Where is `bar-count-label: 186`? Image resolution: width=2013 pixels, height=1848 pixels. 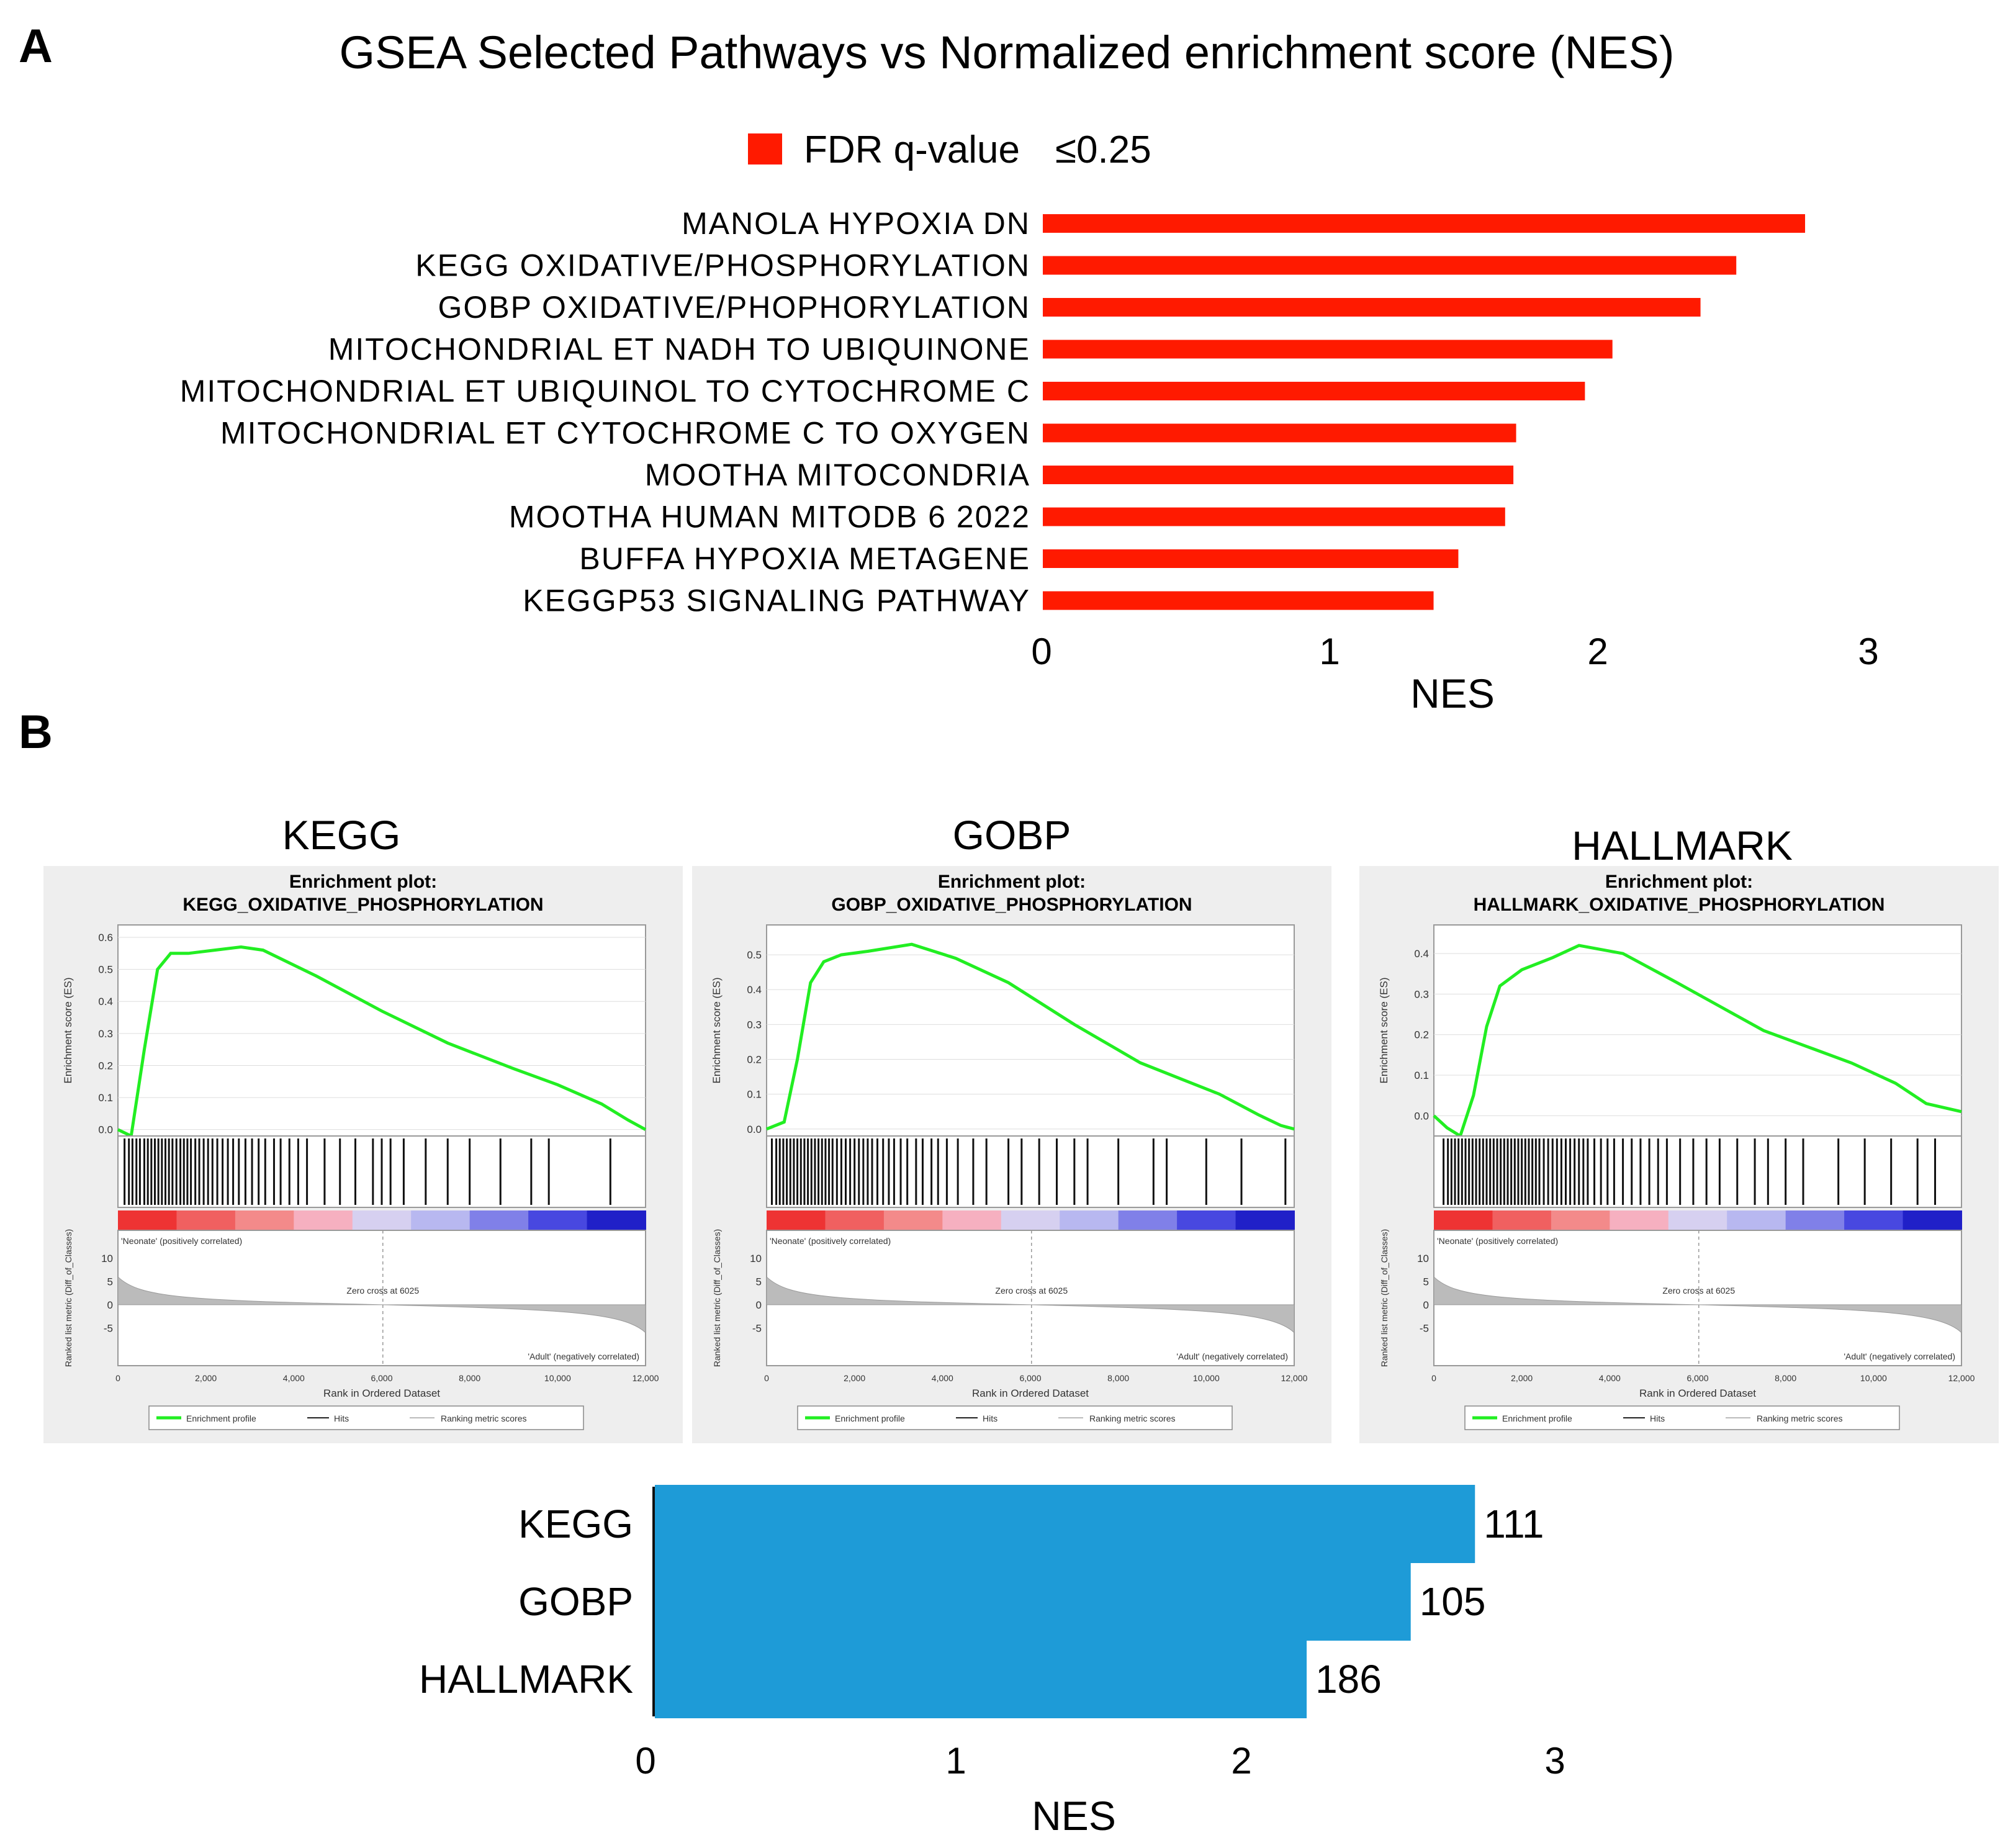 bar-count-label: 186 is located at coordinates (1348, 1679).